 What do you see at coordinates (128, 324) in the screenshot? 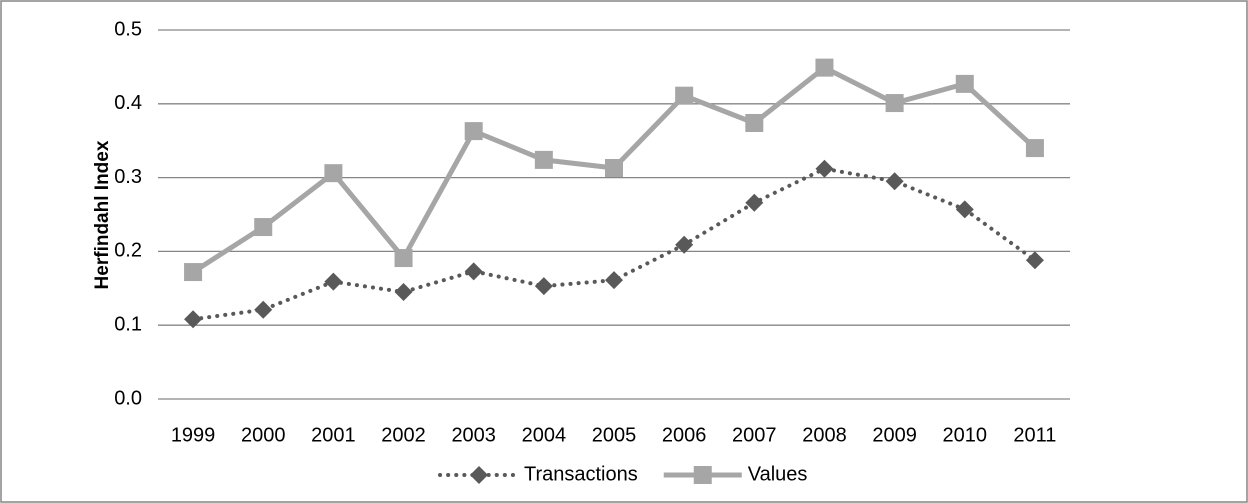
I see `y-tick-label: 0.1` at bounding box center [128, 324].